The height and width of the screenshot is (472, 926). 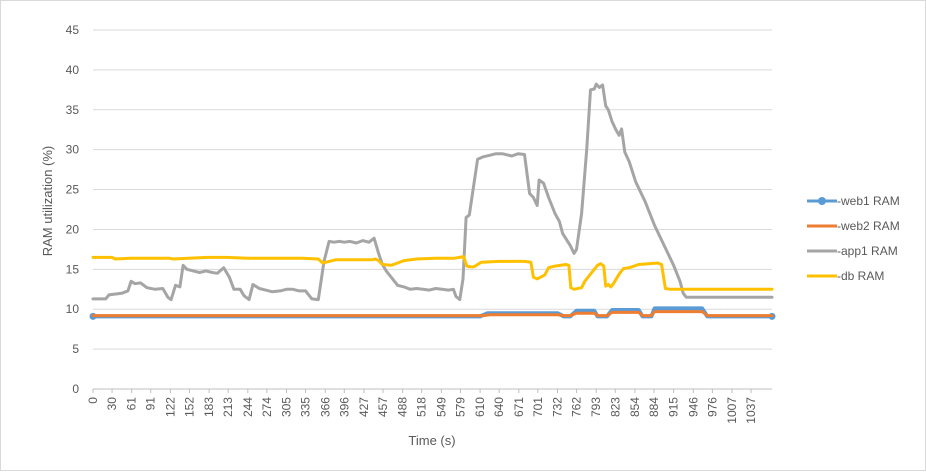 I want to click on x-tick-label: 30, so click(x=112, y=404).